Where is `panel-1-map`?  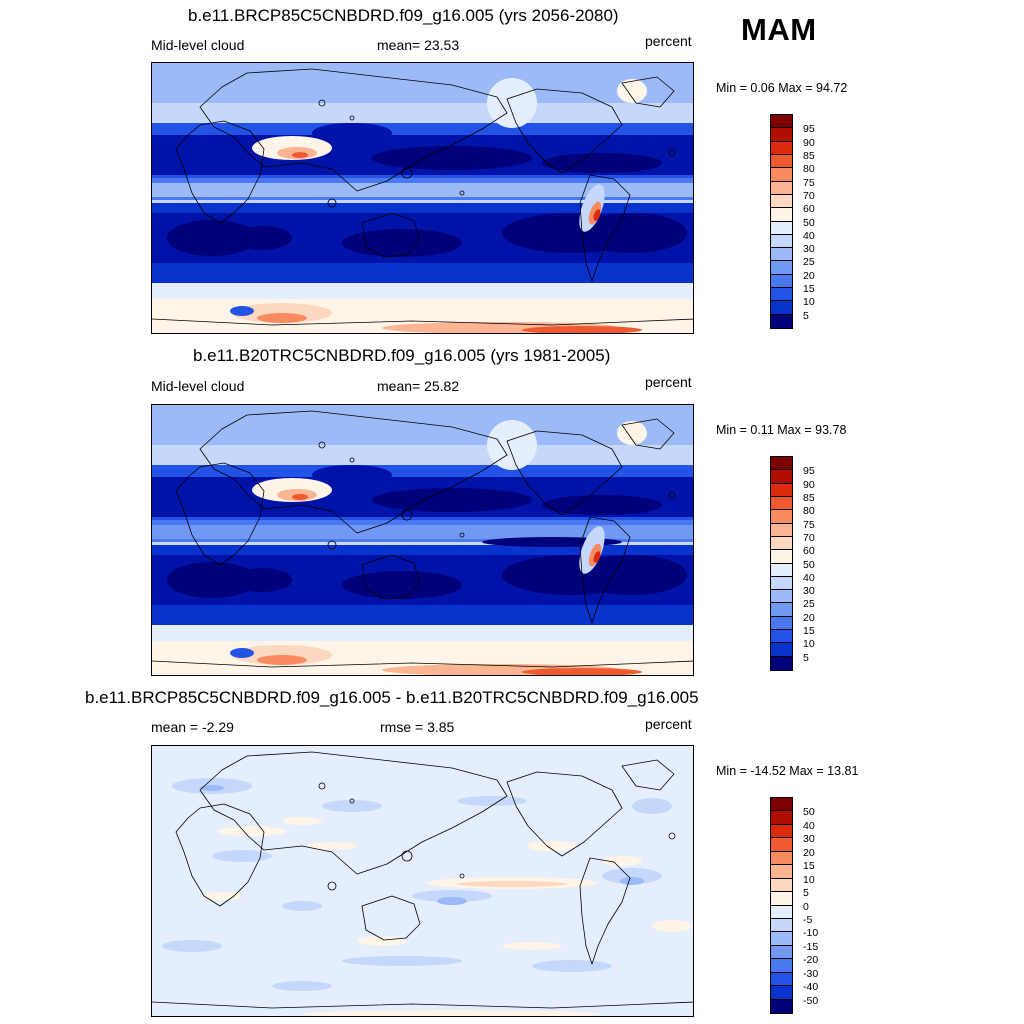 panel-1-map is located at coordinates (422, 198).